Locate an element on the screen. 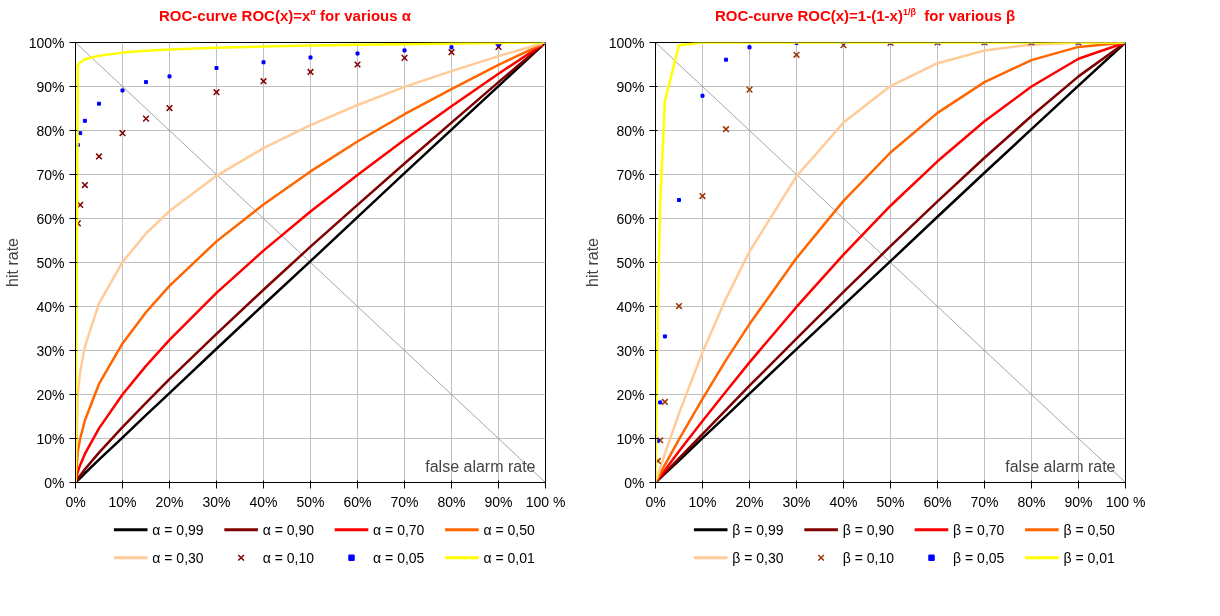  chart-title: ROC-curve ROC(x)=1-(1-x)$^{1/β}$ for various β is located at coordinates (865, 16).